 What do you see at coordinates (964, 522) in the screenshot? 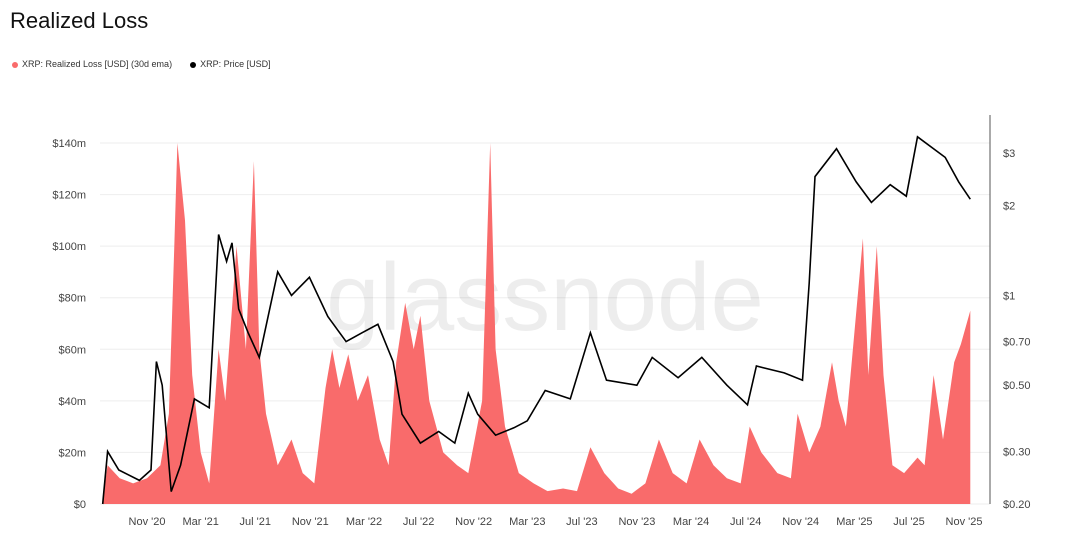
I see `x-tick-label: Nov '25` at bounding box center [964, 522].